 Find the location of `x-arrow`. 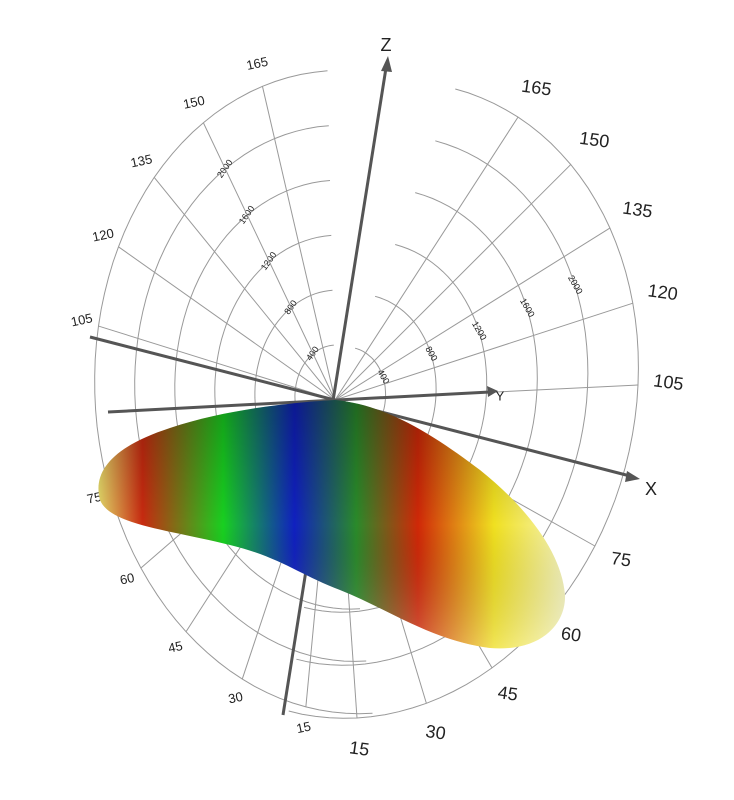

x-arrow is located at coordinates (632, 476).